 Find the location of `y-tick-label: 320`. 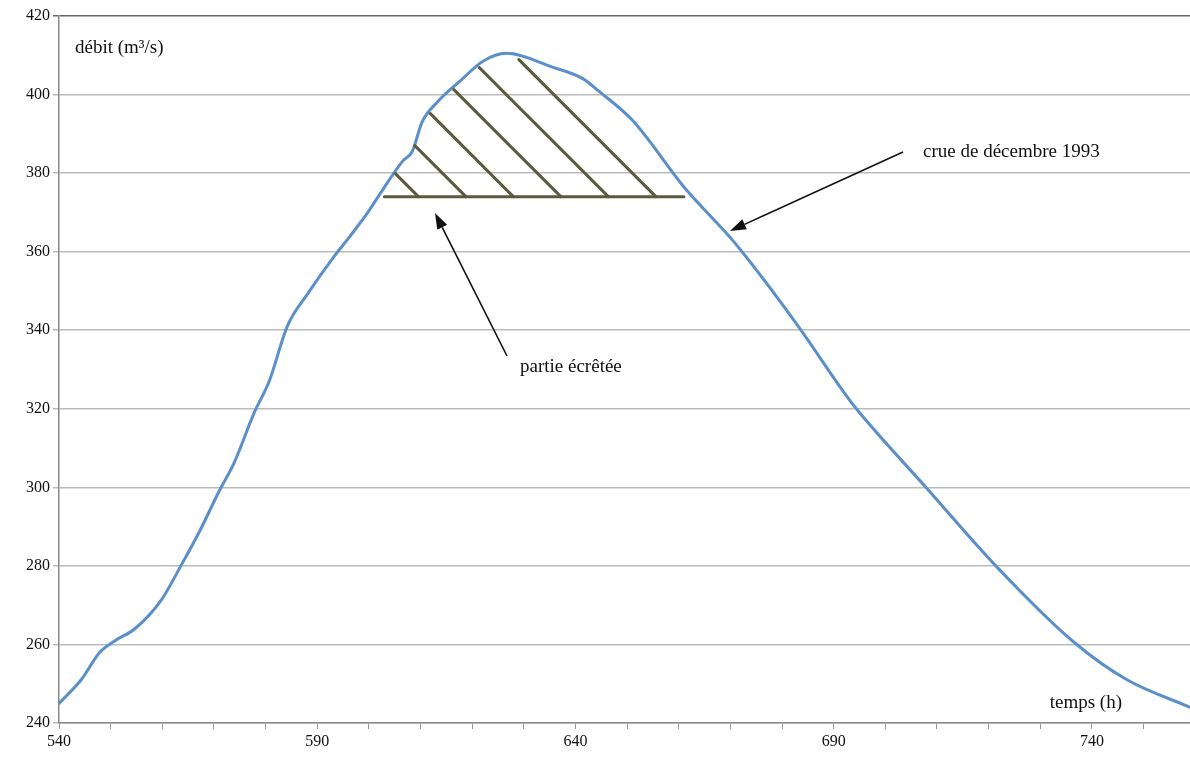

y-tick-label: 320 is located at coordinates (38, 407).